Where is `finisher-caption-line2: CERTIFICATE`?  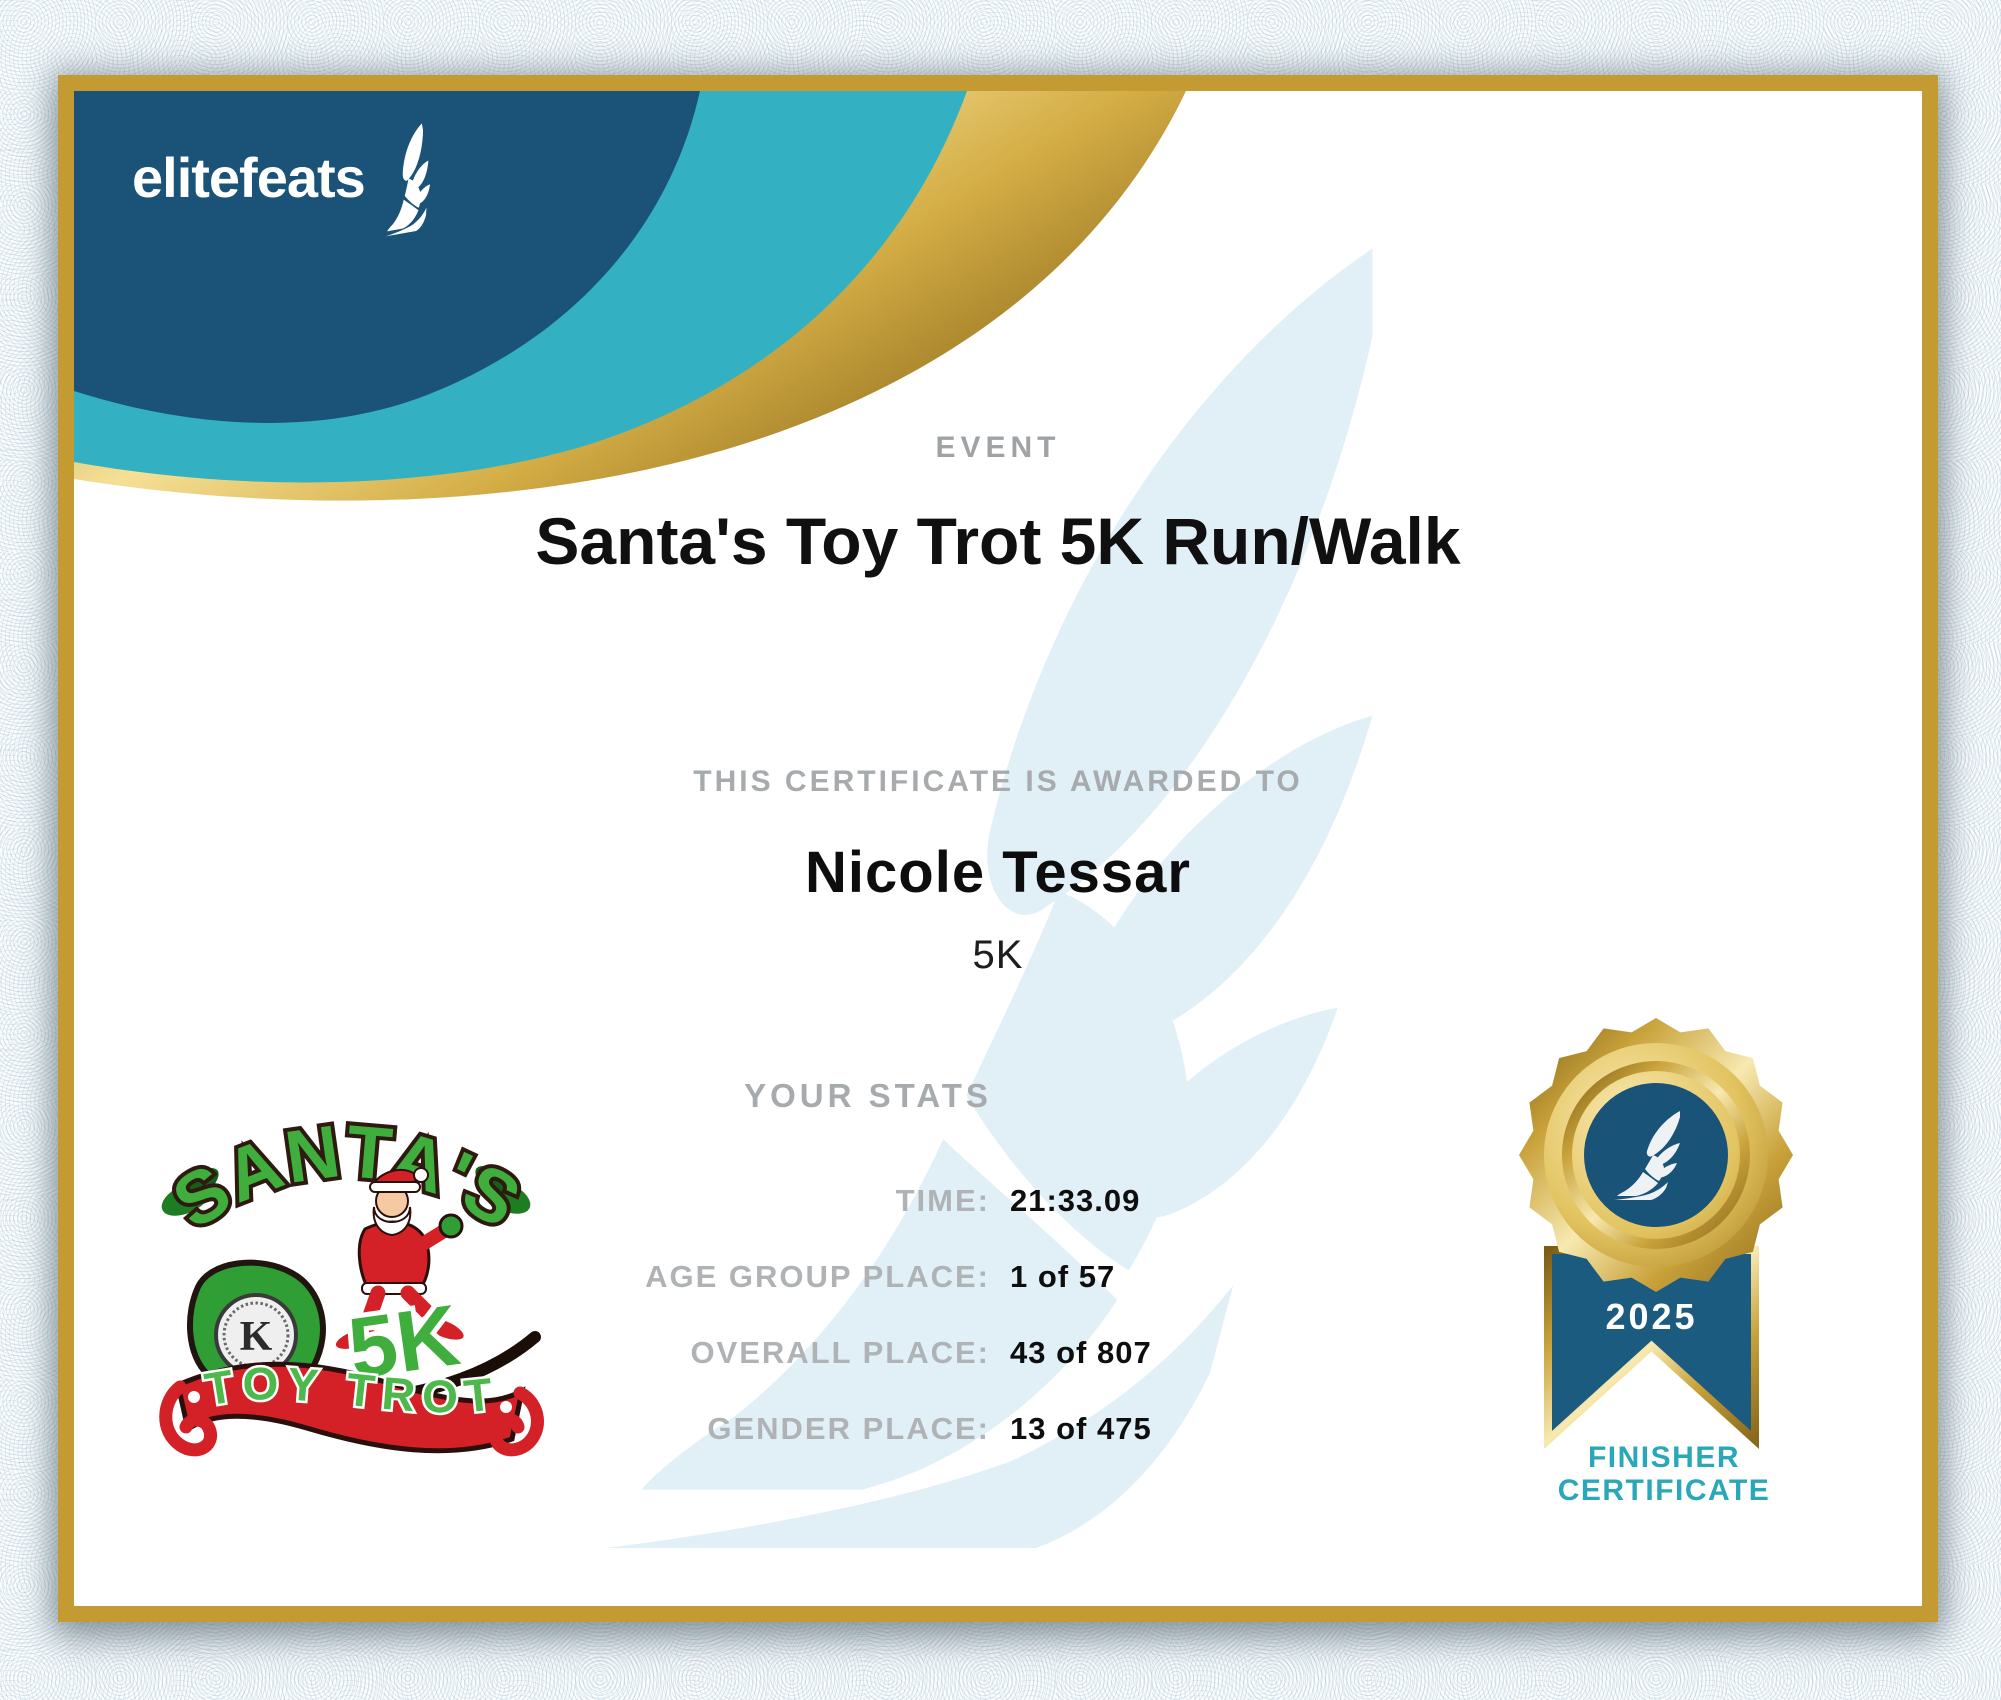 finisher-caption-line2: CERTIFICATE is located at coordinates (1664, 1490).